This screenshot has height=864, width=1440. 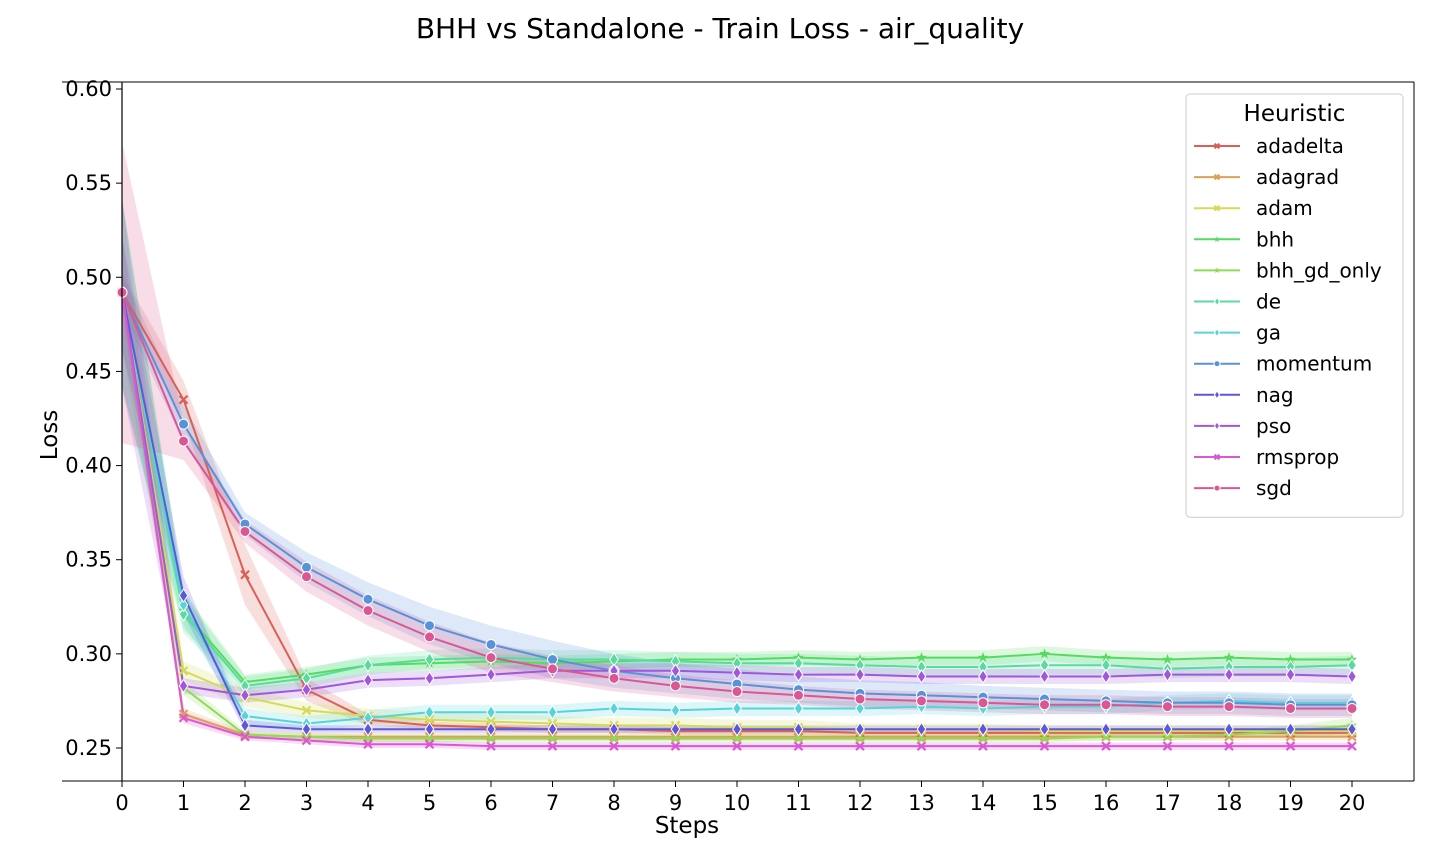 What do you see at coordinates (552, 803) in the screenshot?
I see `x-tick-label: 7` at bounding box center [552, 803].